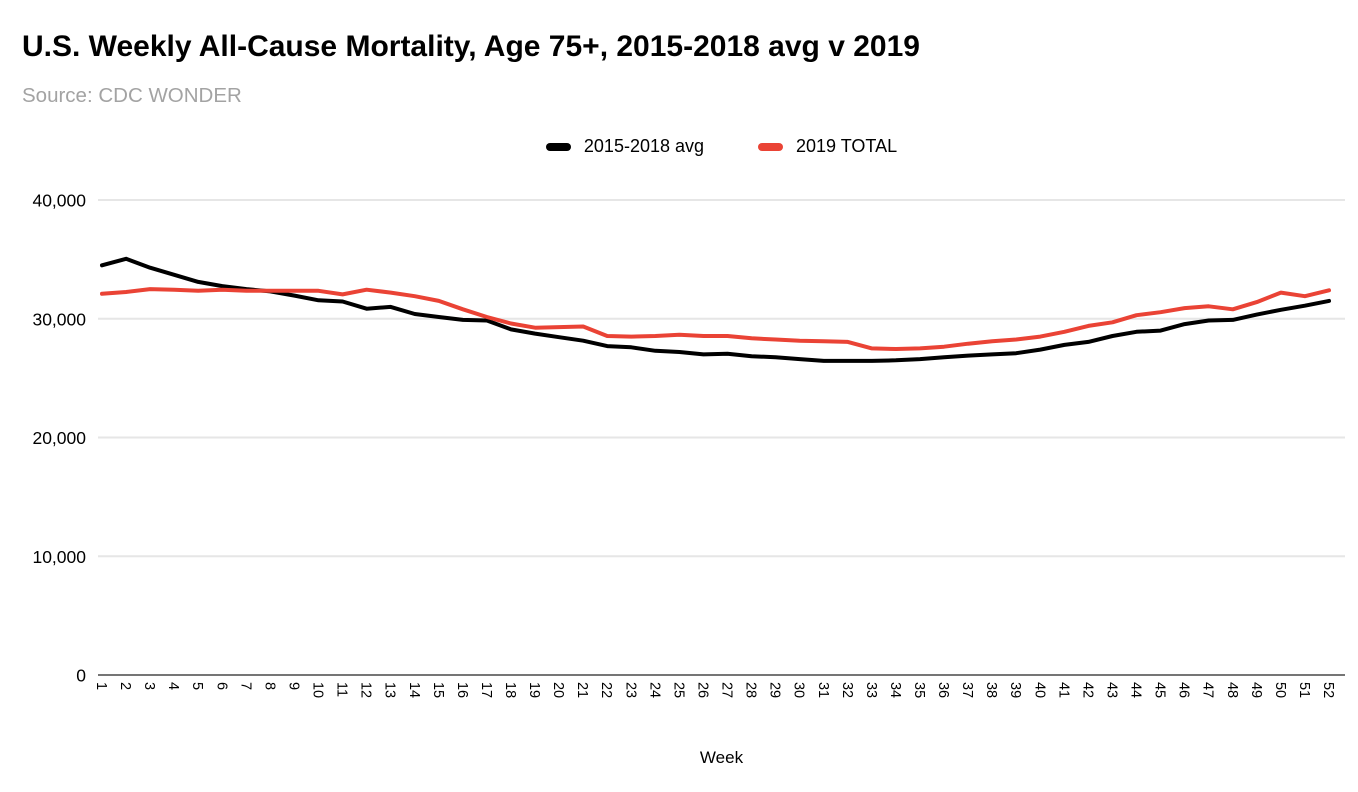  What do you see at coordinates (721, 757) in the screenshot?
I see `x-axis-title: Week` at bounding box center [721, 757].